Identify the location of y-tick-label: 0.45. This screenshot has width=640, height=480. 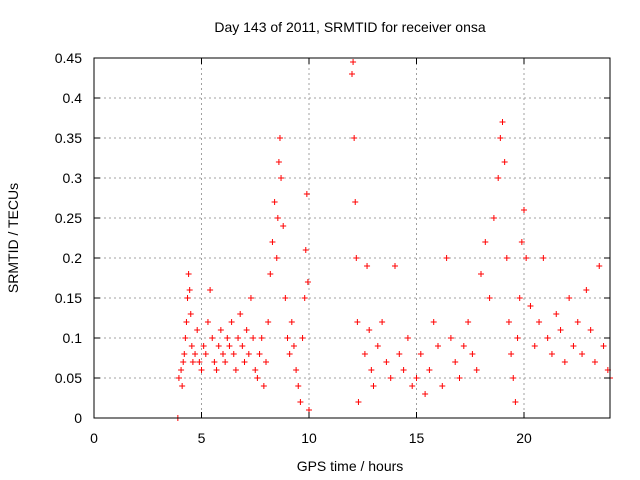
(68, 58).